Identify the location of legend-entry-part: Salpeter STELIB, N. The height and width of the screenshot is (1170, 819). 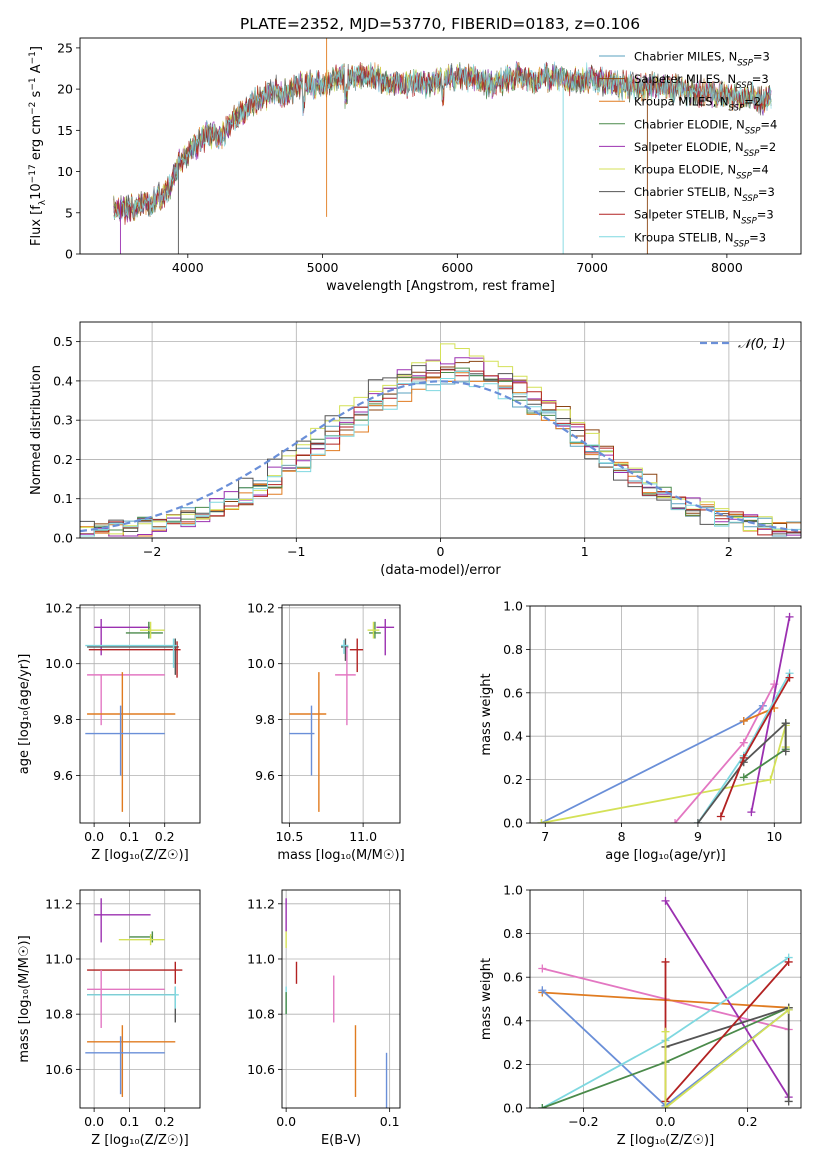
(687, 215).